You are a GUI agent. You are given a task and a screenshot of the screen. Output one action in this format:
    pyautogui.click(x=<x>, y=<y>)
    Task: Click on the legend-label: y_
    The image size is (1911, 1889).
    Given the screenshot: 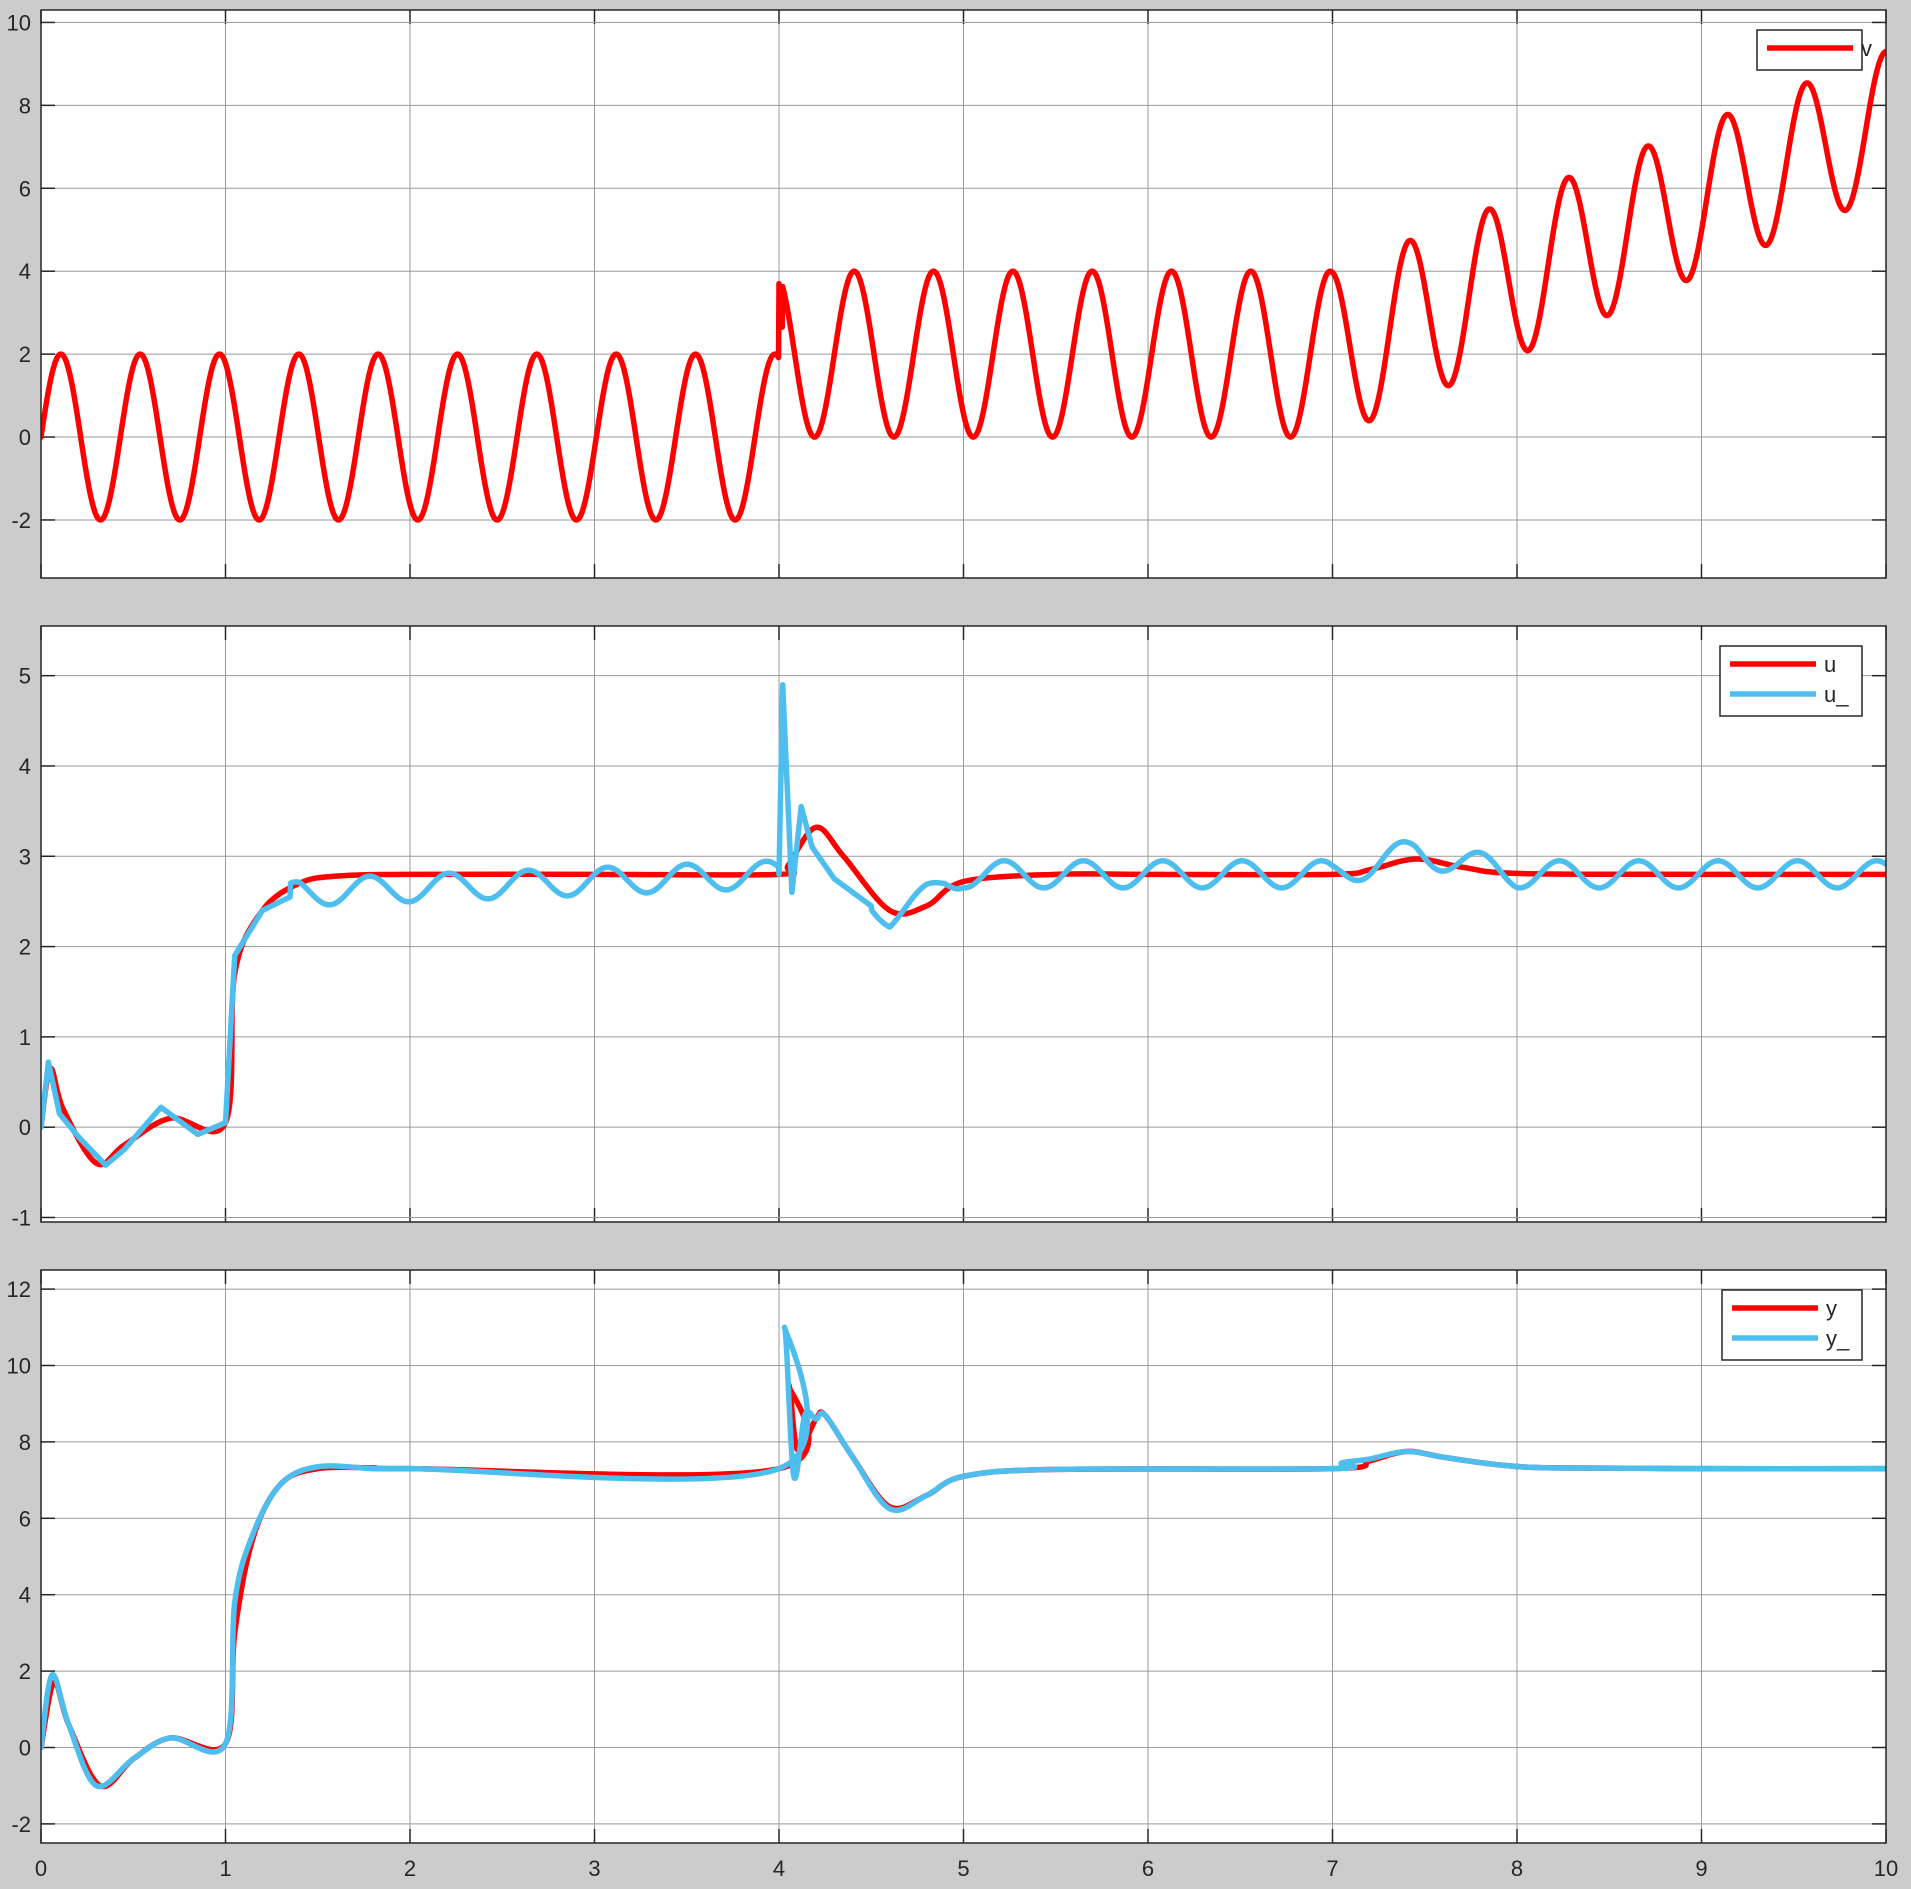 What is the action you would take?
    pyautogui.click(x=1838, y=1338)
    